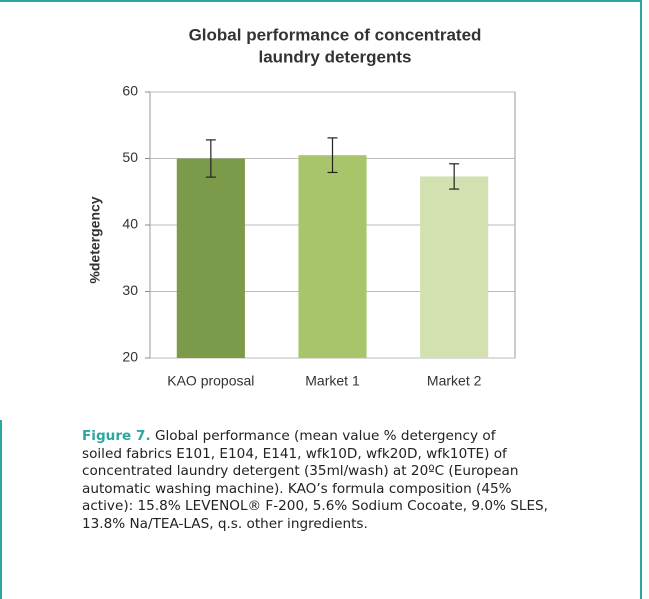 The height and width of the screenshot is (599, 649). I want to click on y-tick-label: 40, so click(130, 224).